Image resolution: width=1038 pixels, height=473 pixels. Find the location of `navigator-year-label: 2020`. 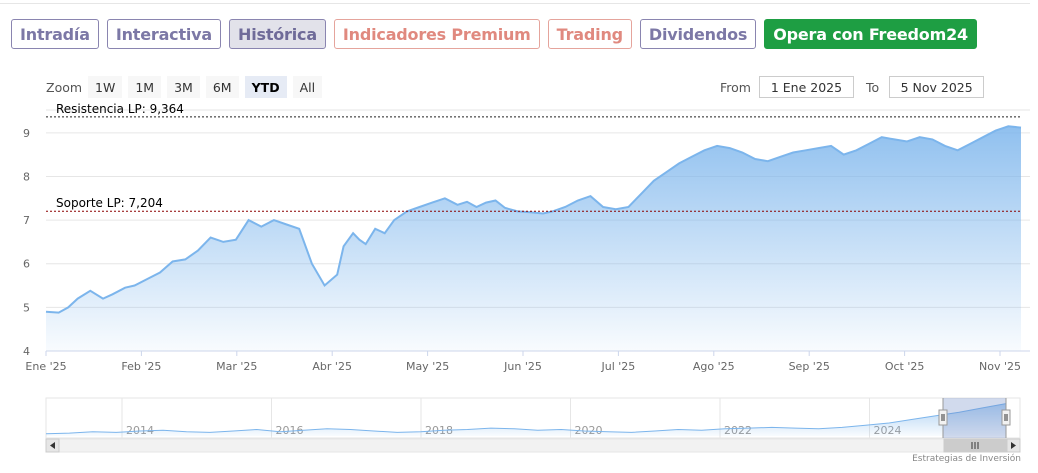

navigator-year-label: 2020 is located at coordinates (589, 430).